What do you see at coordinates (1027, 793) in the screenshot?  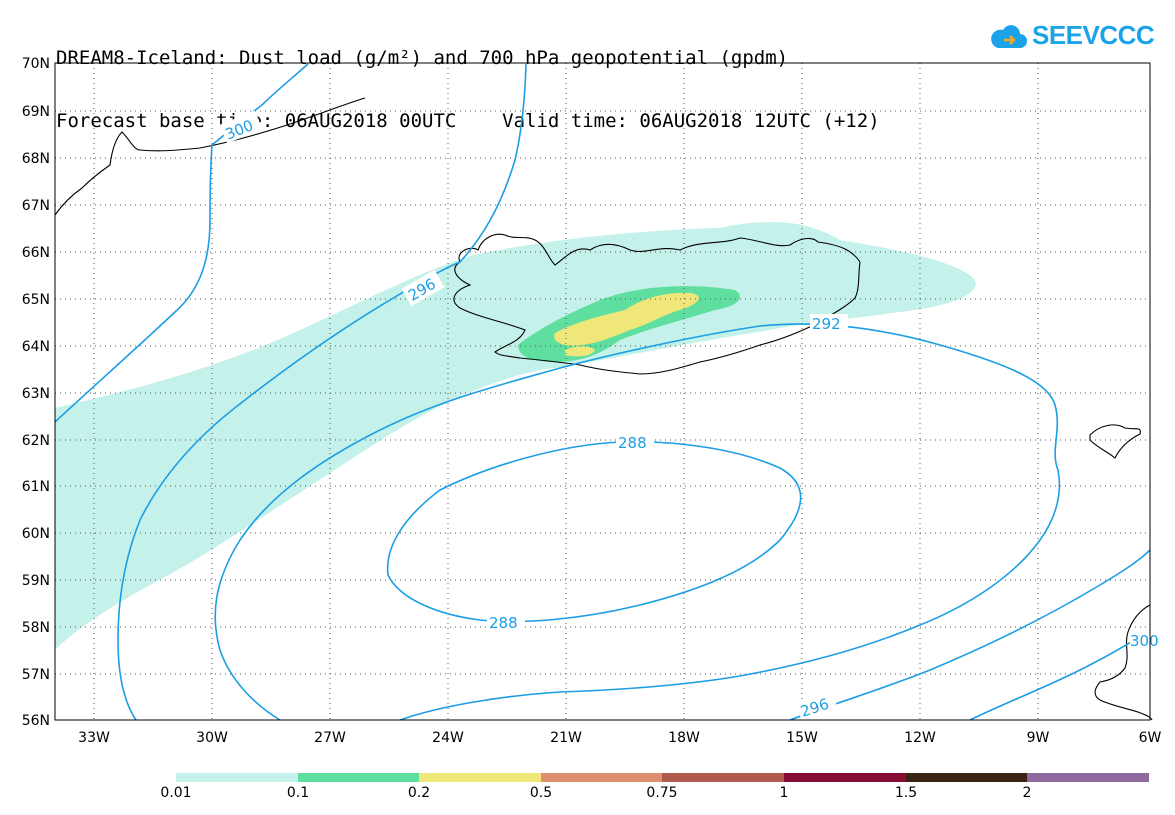 I see `legend-label: 2` at bounding box center [1027, 793].